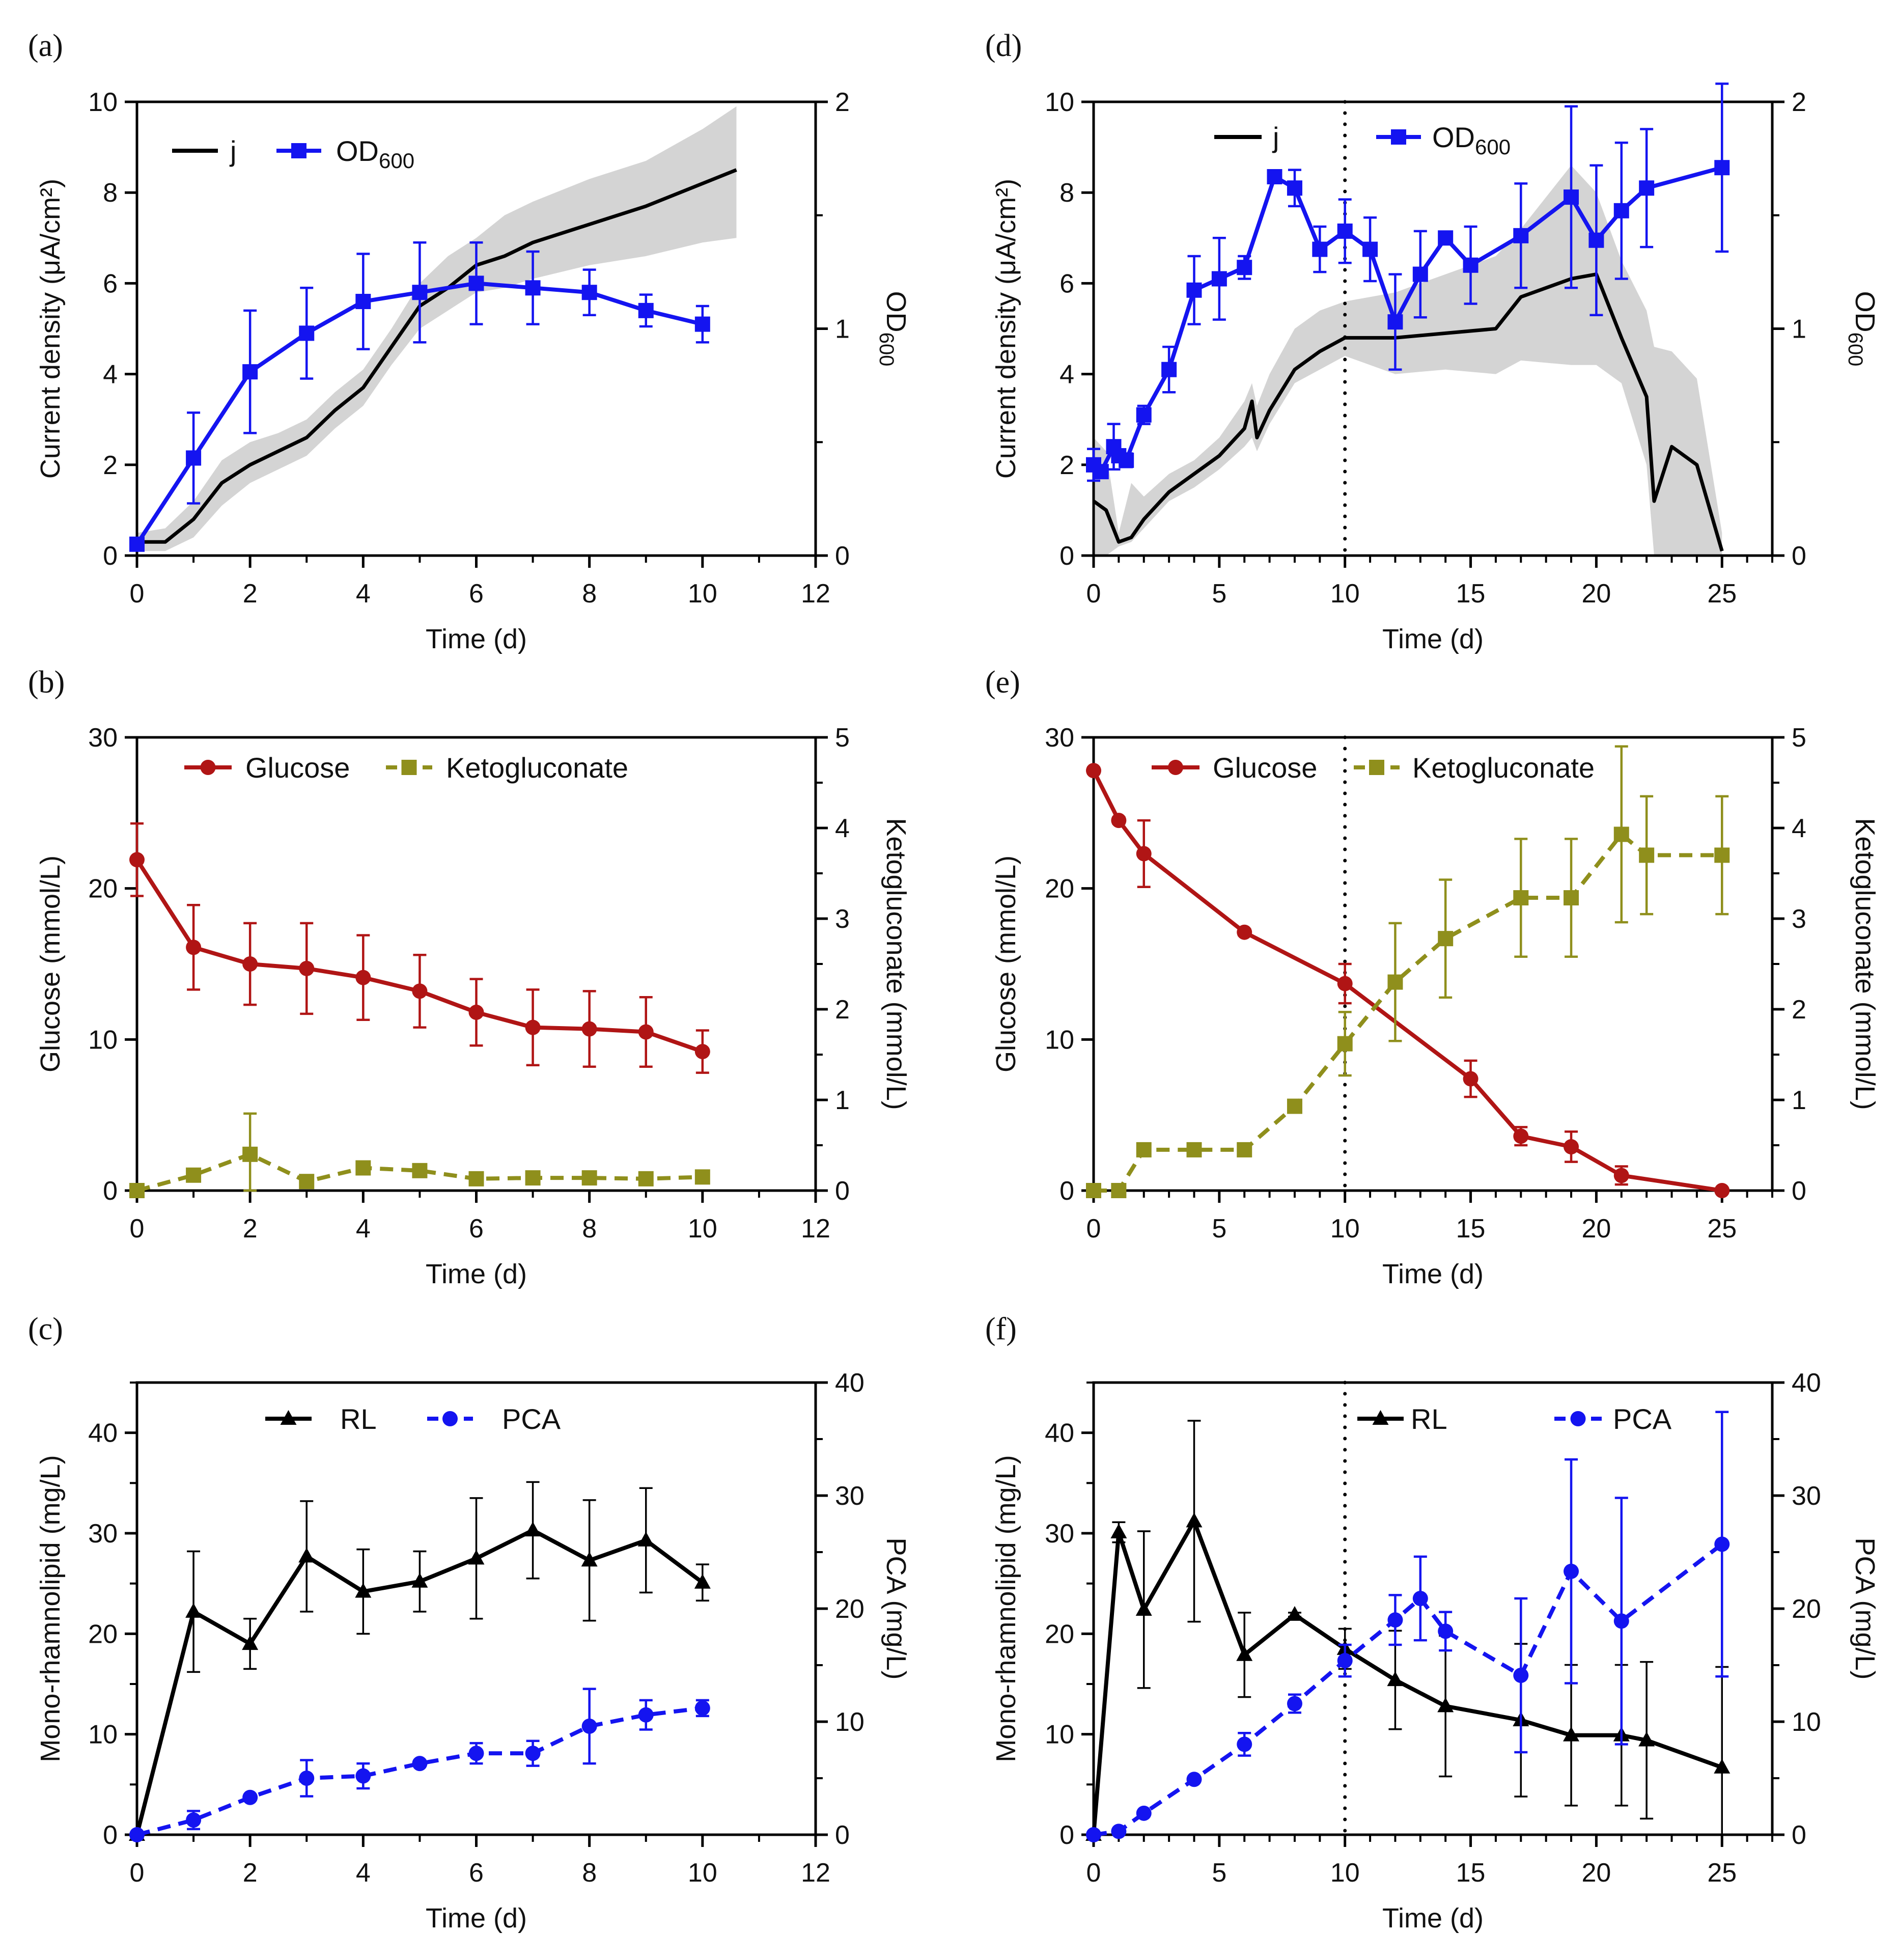  Describe the element at coordinates (896, 964) in the screenshot. I see `y2-axis-label-main: Ketogluconate (mmol/L)` at that location.